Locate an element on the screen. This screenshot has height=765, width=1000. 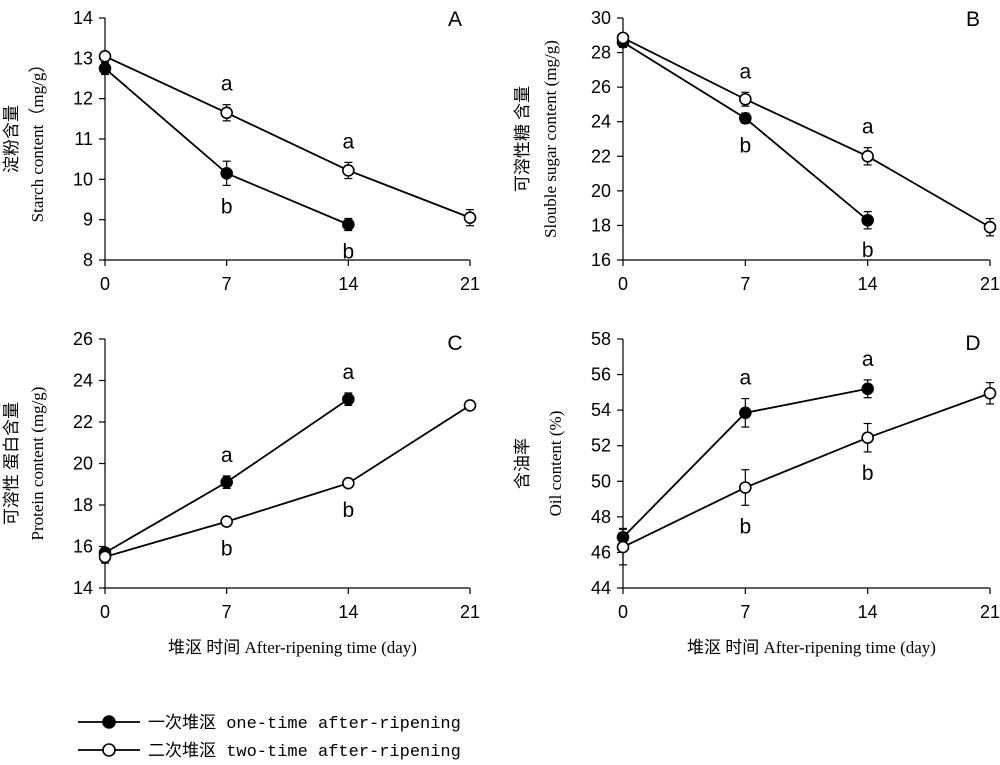
y-tick-label: 54 is located at coordinates (601, 410).